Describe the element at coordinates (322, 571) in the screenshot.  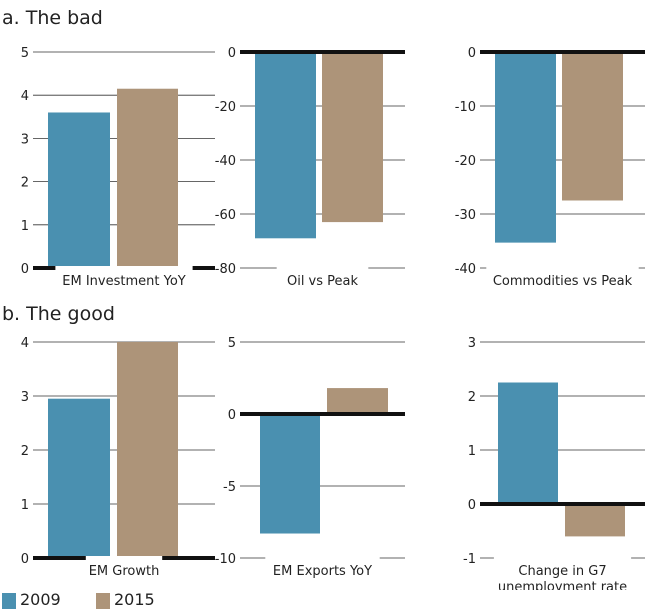
I see `category-label: EM Exports YoY` at that location.